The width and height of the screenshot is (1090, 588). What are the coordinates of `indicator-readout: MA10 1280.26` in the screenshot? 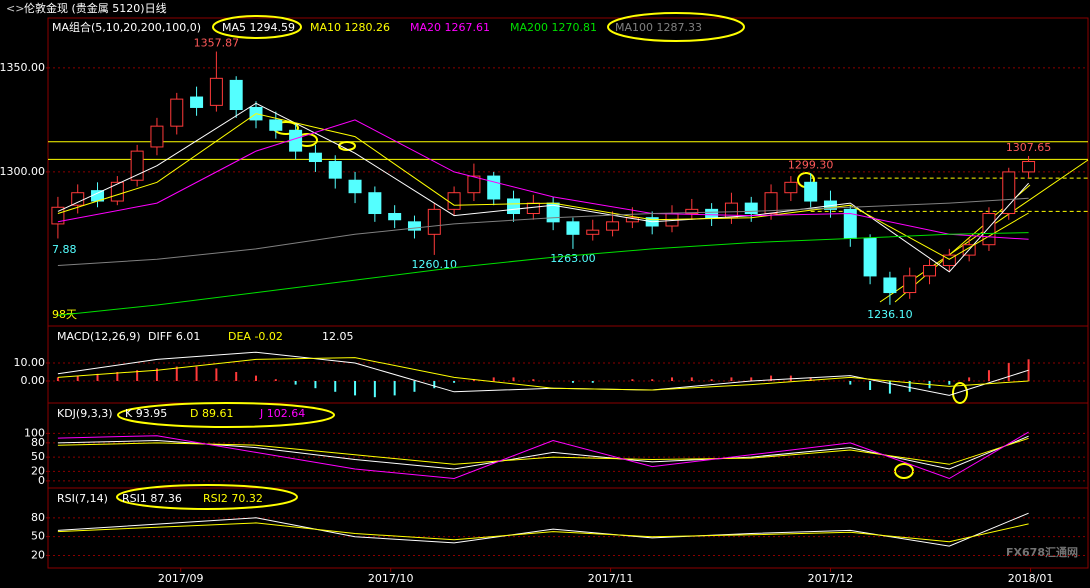 It's located at (350, 27).